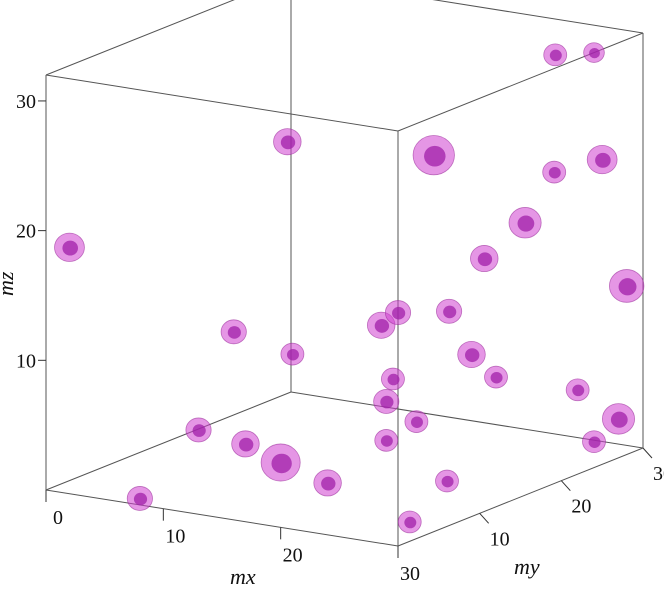 The image size is (664, 591). Describe the element at coordinates (500, 539) in the screenshot. I see `y-tick-label: 10` at that location.